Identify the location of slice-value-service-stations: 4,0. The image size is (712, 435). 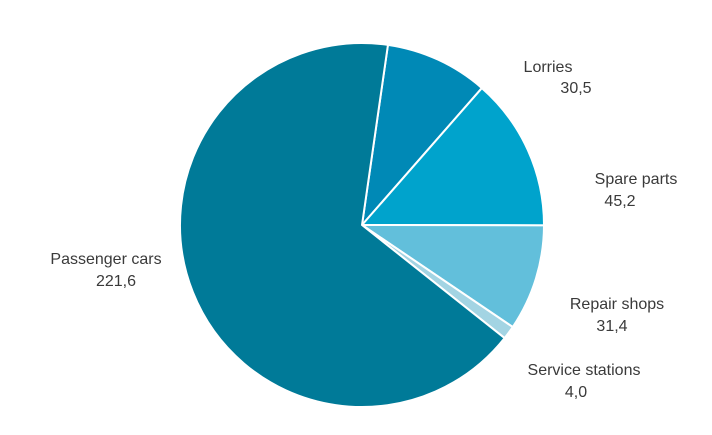
(576, 392).